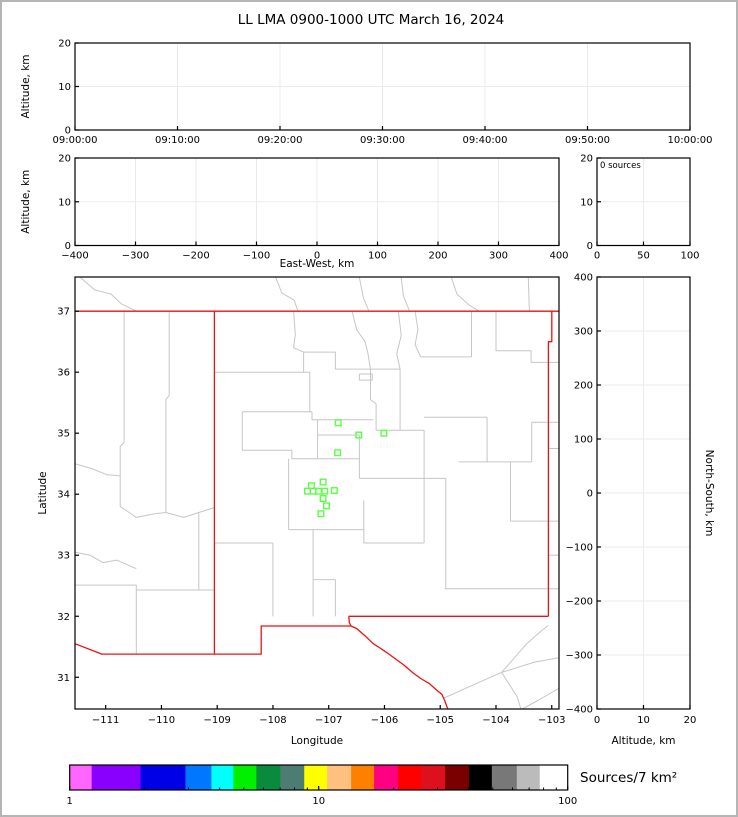 This screenshot has height=817, width=738. I want to click on y-tick-label: 31, so click(63, 678).